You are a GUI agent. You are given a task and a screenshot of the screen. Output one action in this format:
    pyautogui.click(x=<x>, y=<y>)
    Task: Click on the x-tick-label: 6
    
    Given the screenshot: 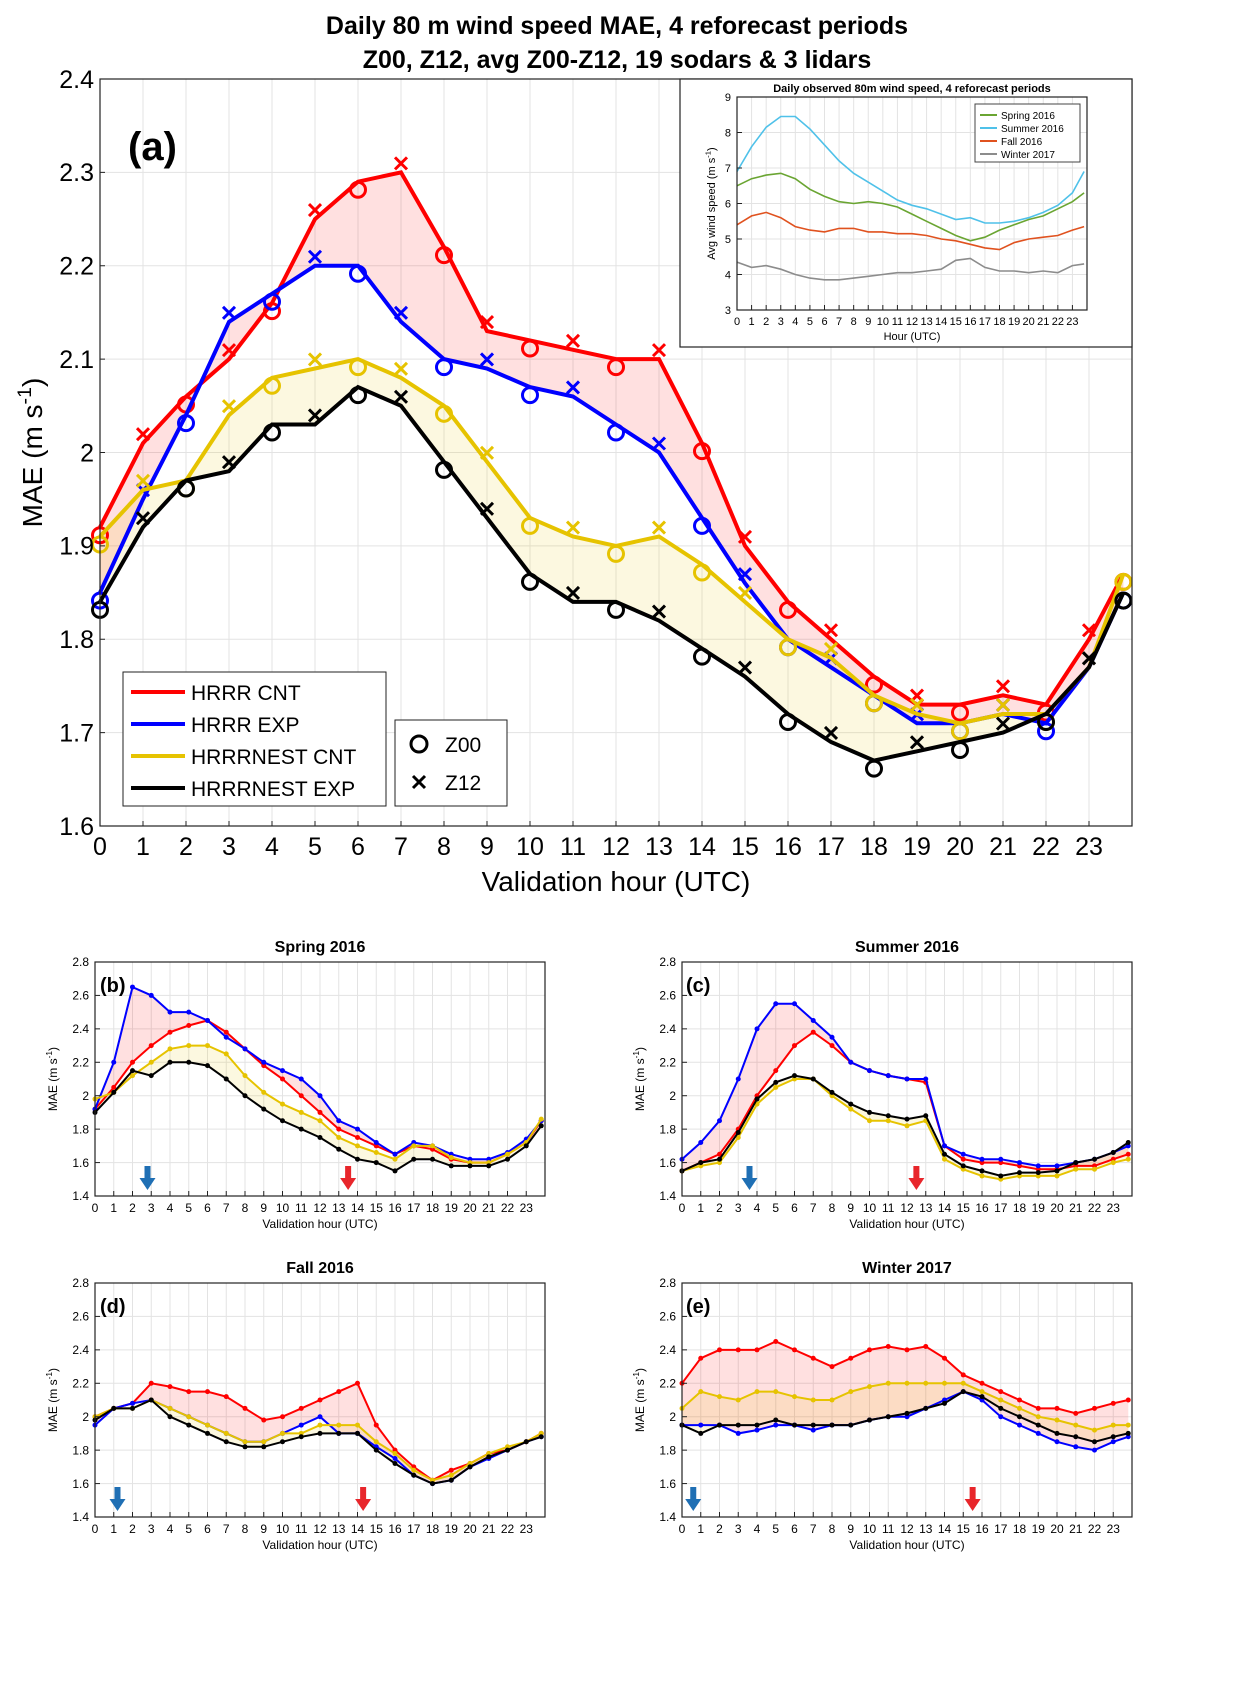 What is the action you would take?
    pyautogui.click(x=207, y=1208)
    